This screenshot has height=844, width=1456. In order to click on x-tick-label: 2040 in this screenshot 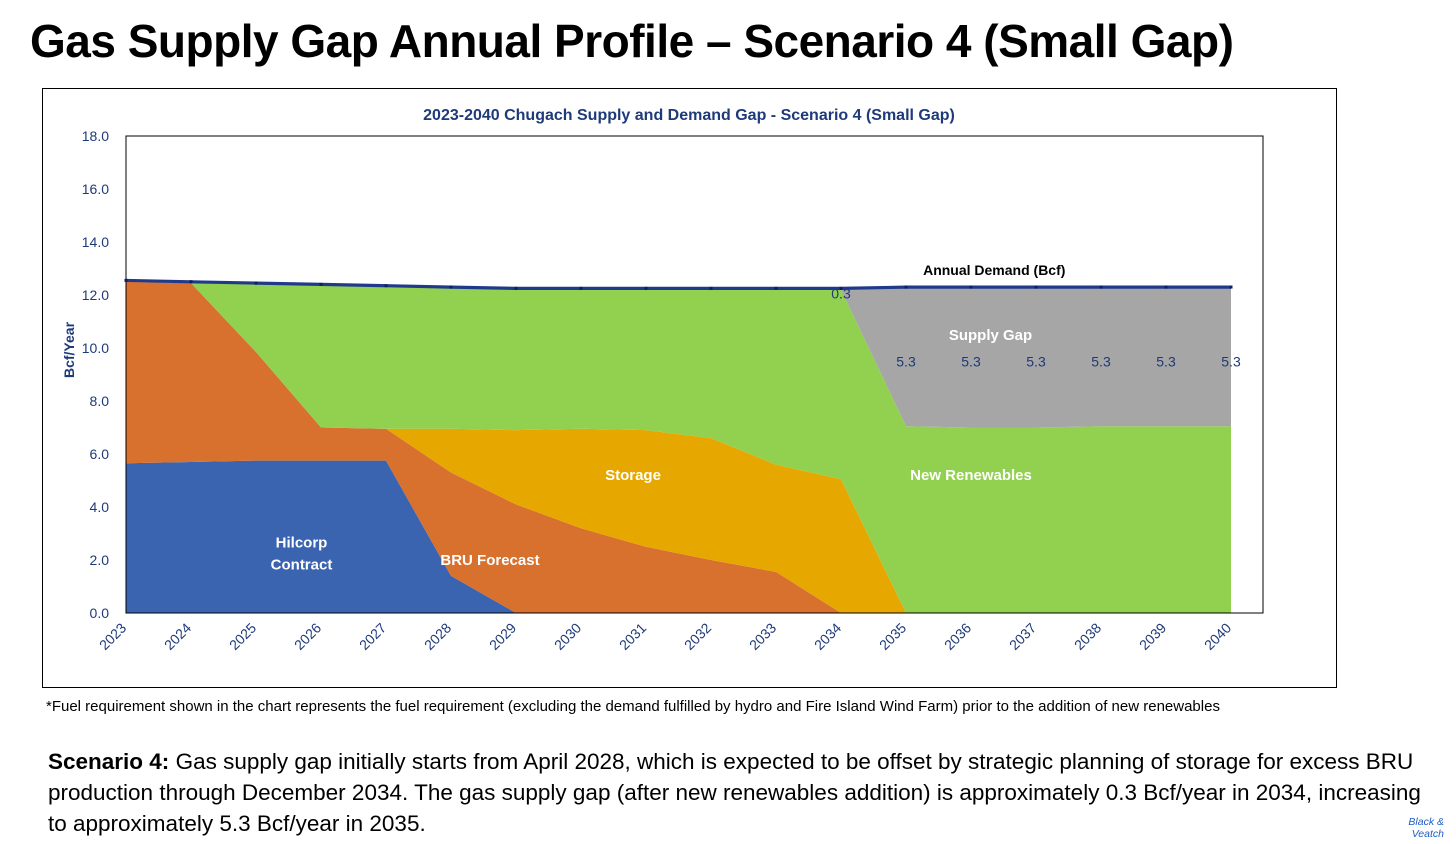, I will do `click(1217, 635)`.